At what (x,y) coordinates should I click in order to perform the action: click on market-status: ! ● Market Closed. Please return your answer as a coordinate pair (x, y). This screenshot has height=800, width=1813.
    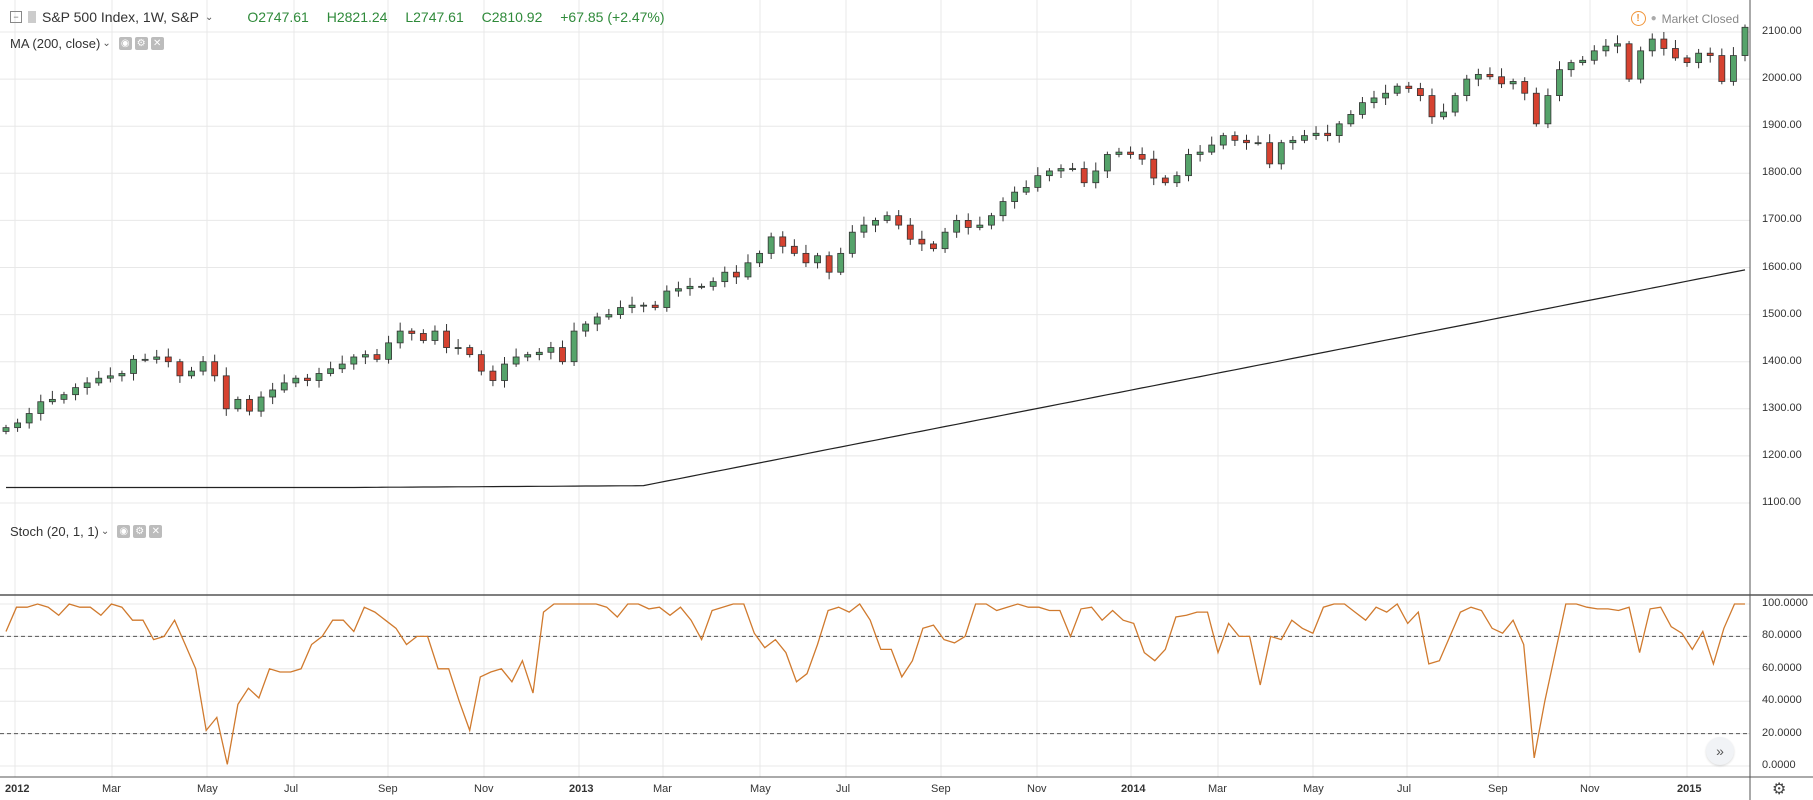
    Looking at the image, I should click on (1684, 18).